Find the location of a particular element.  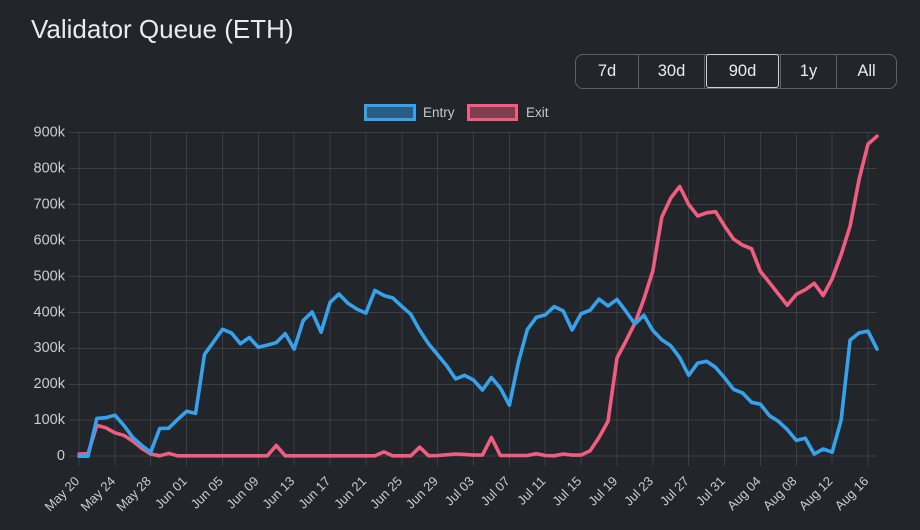

svg-text: Jul 19 is located at coordinates (602, 490).